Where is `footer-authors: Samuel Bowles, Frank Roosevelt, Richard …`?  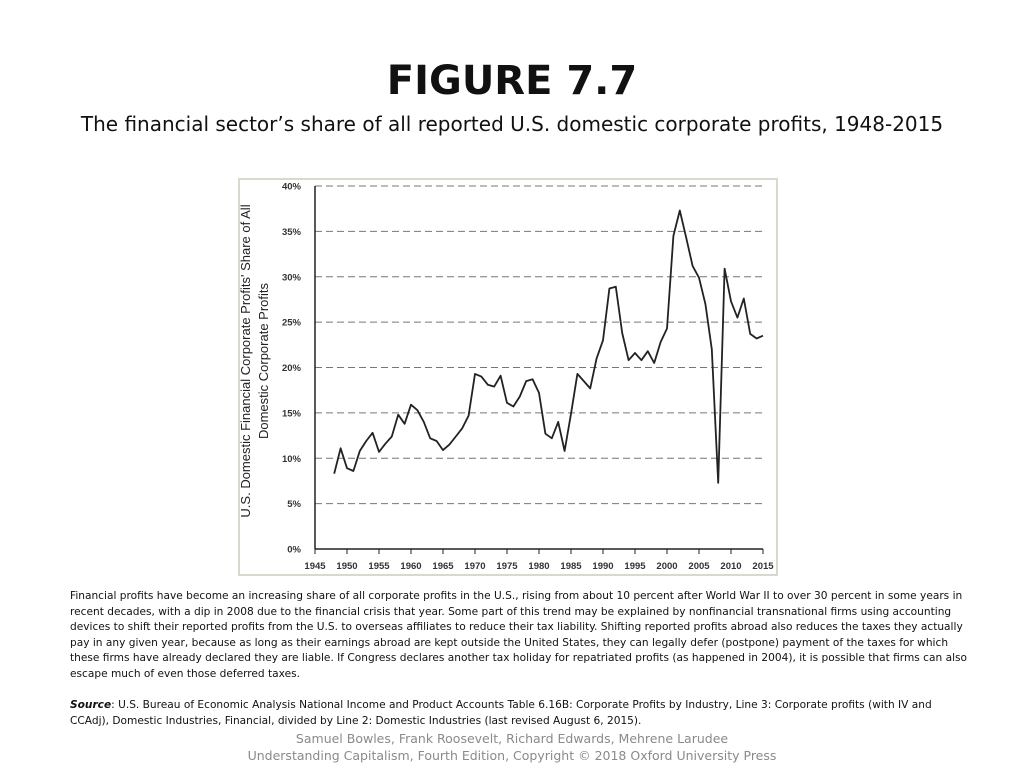
footer-authors: Samuel Bowles, Frank Roosevelt, Richard … is located at coordinates (512, 738).